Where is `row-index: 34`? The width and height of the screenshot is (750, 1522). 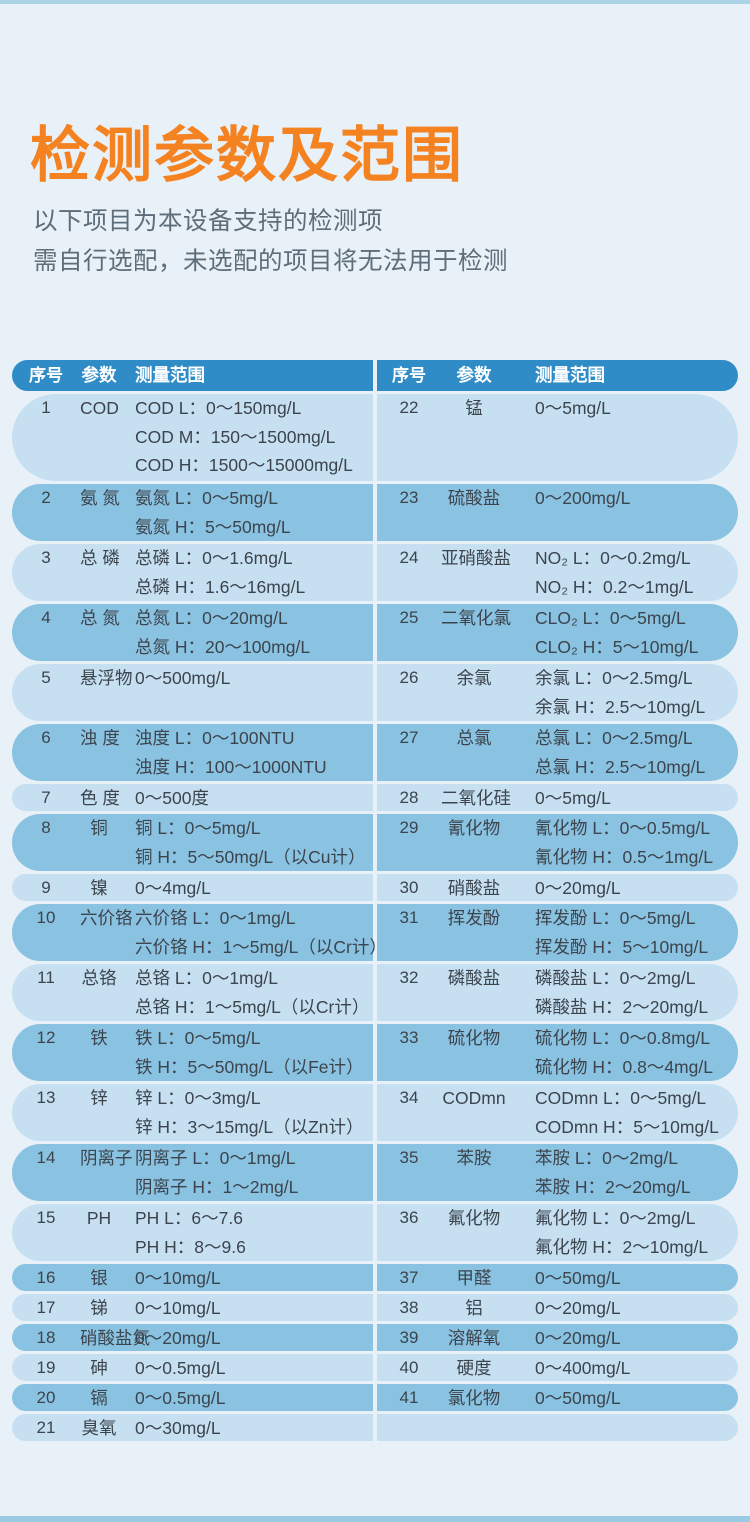
row-index: 34 is located at coordinates (409, 1097).